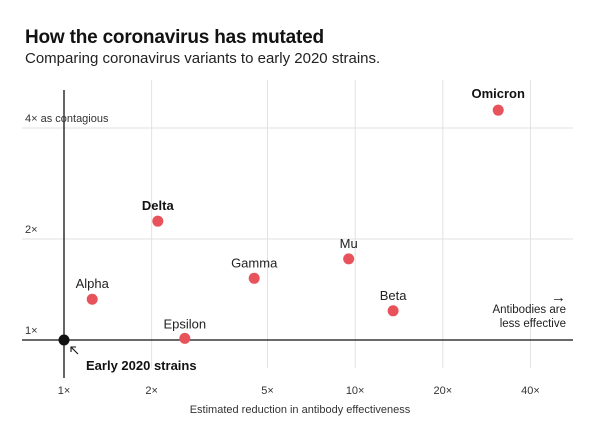  What do you see at coordinates (254, 262) in the screenshot?
I see `point-label-gamma: Gamma` at bounding box center [254, 262].